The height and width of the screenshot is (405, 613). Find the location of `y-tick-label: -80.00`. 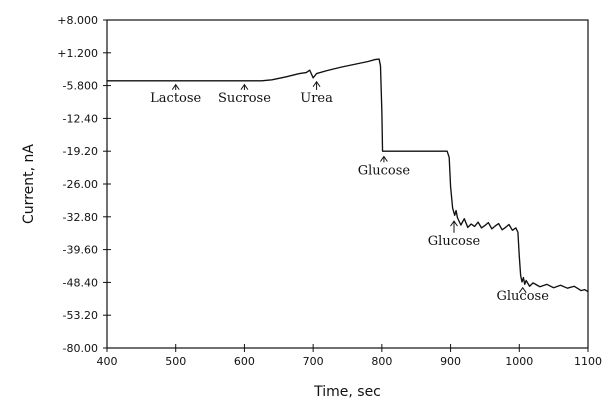

y-tick-label: -80.00 is located at coordinates (80, 348).